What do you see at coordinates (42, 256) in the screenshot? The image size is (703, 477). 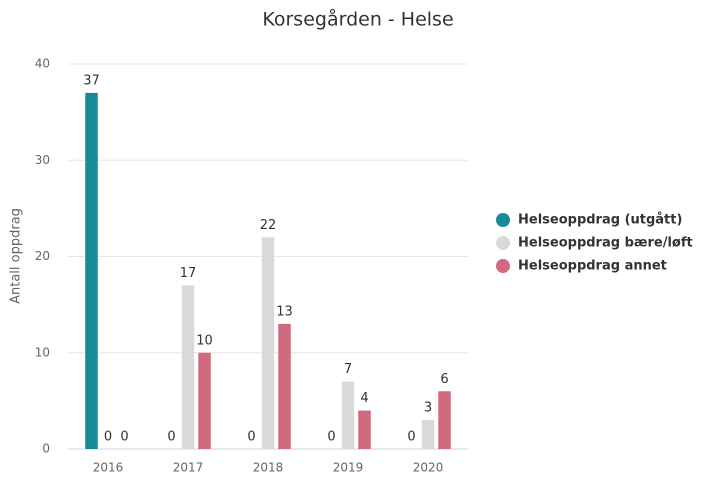 I see `y-tick-label: 20` at bounding box center [42, 256].